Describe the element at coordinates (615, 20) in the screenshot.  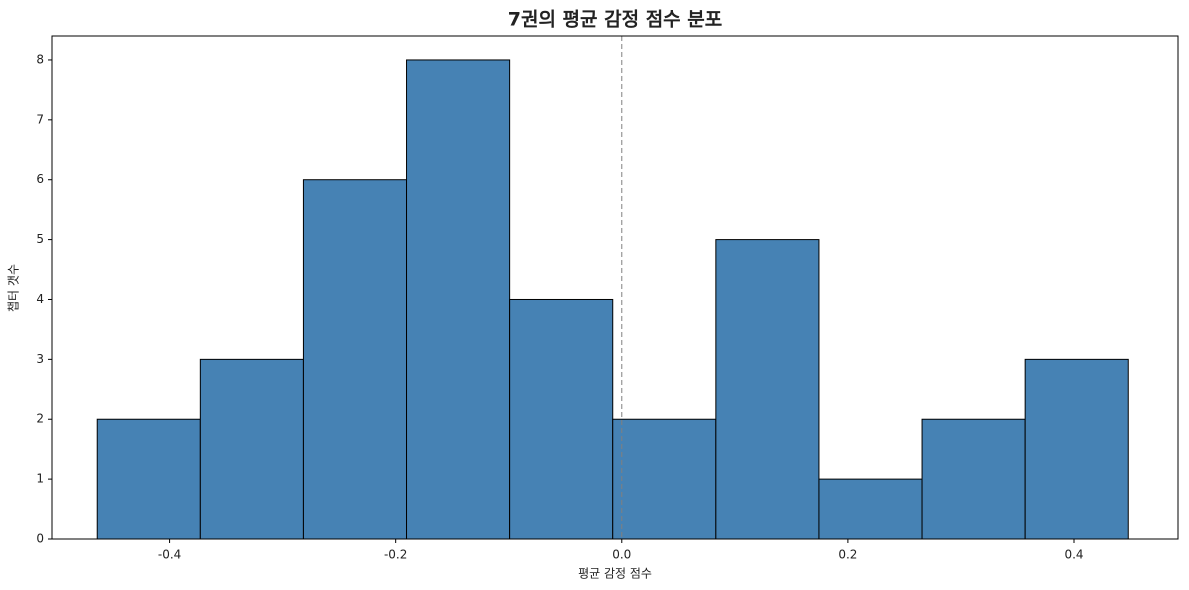
I see `chart-title: 7권의 평균 감정 점수 분포` at that location.